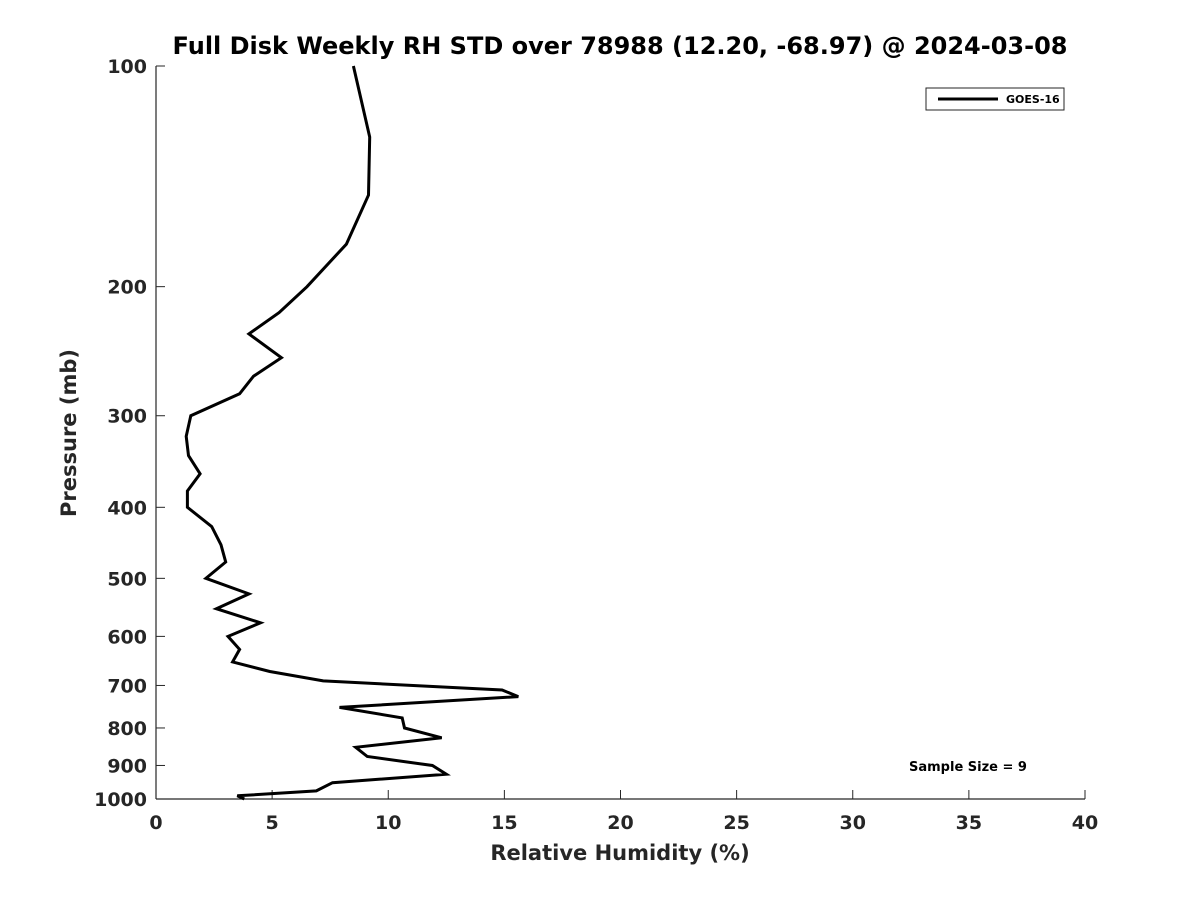 The width and height of the screenshot is (1200, 900). What do you see at coordinates (155, 823) in the screenshot?
I see `x-tick-label: 0` at bounding box center [155, 823].